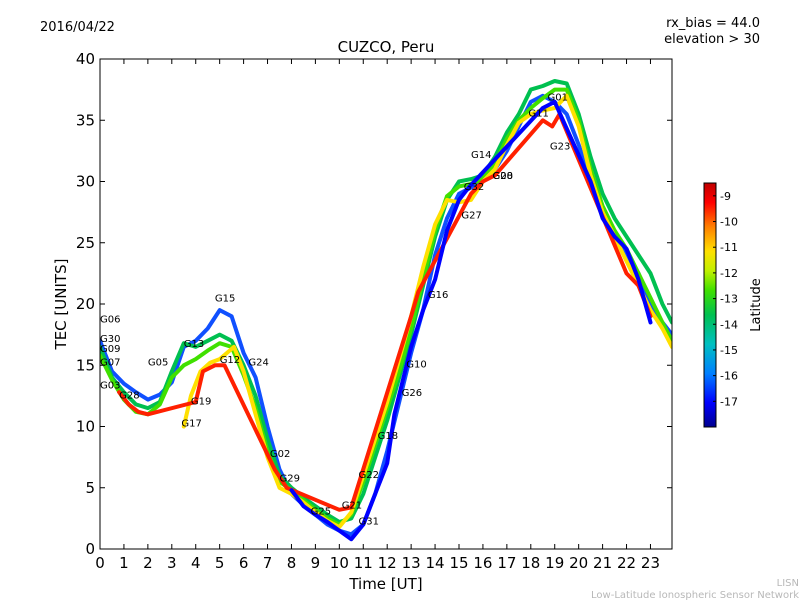 The width and height of the screenshot is (800, 600). Describe the element at coordinates (729, 247) in the screenshot. I see `colorbar-tick-label: -11` at that location.